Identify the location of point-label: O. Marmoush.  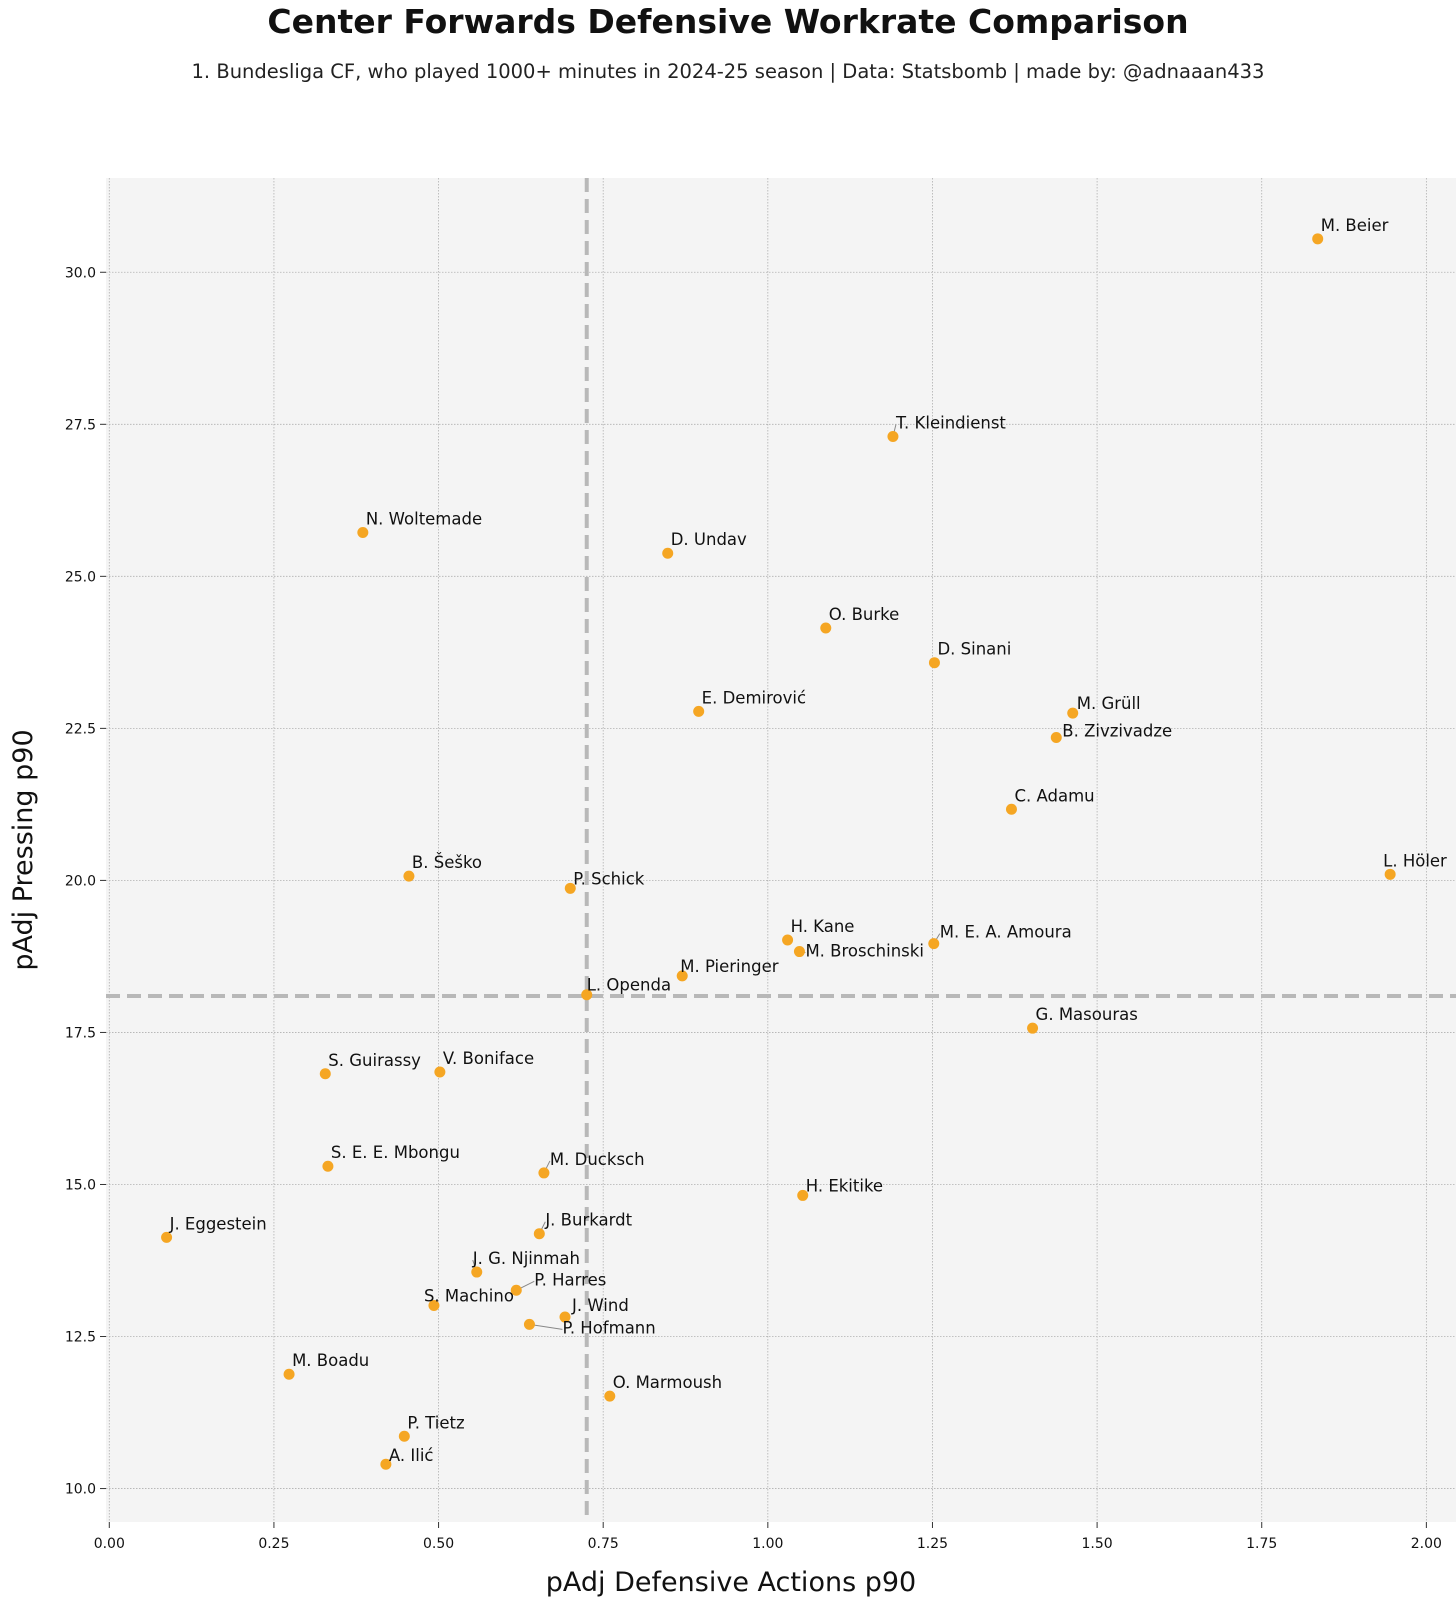
(667, 1382).